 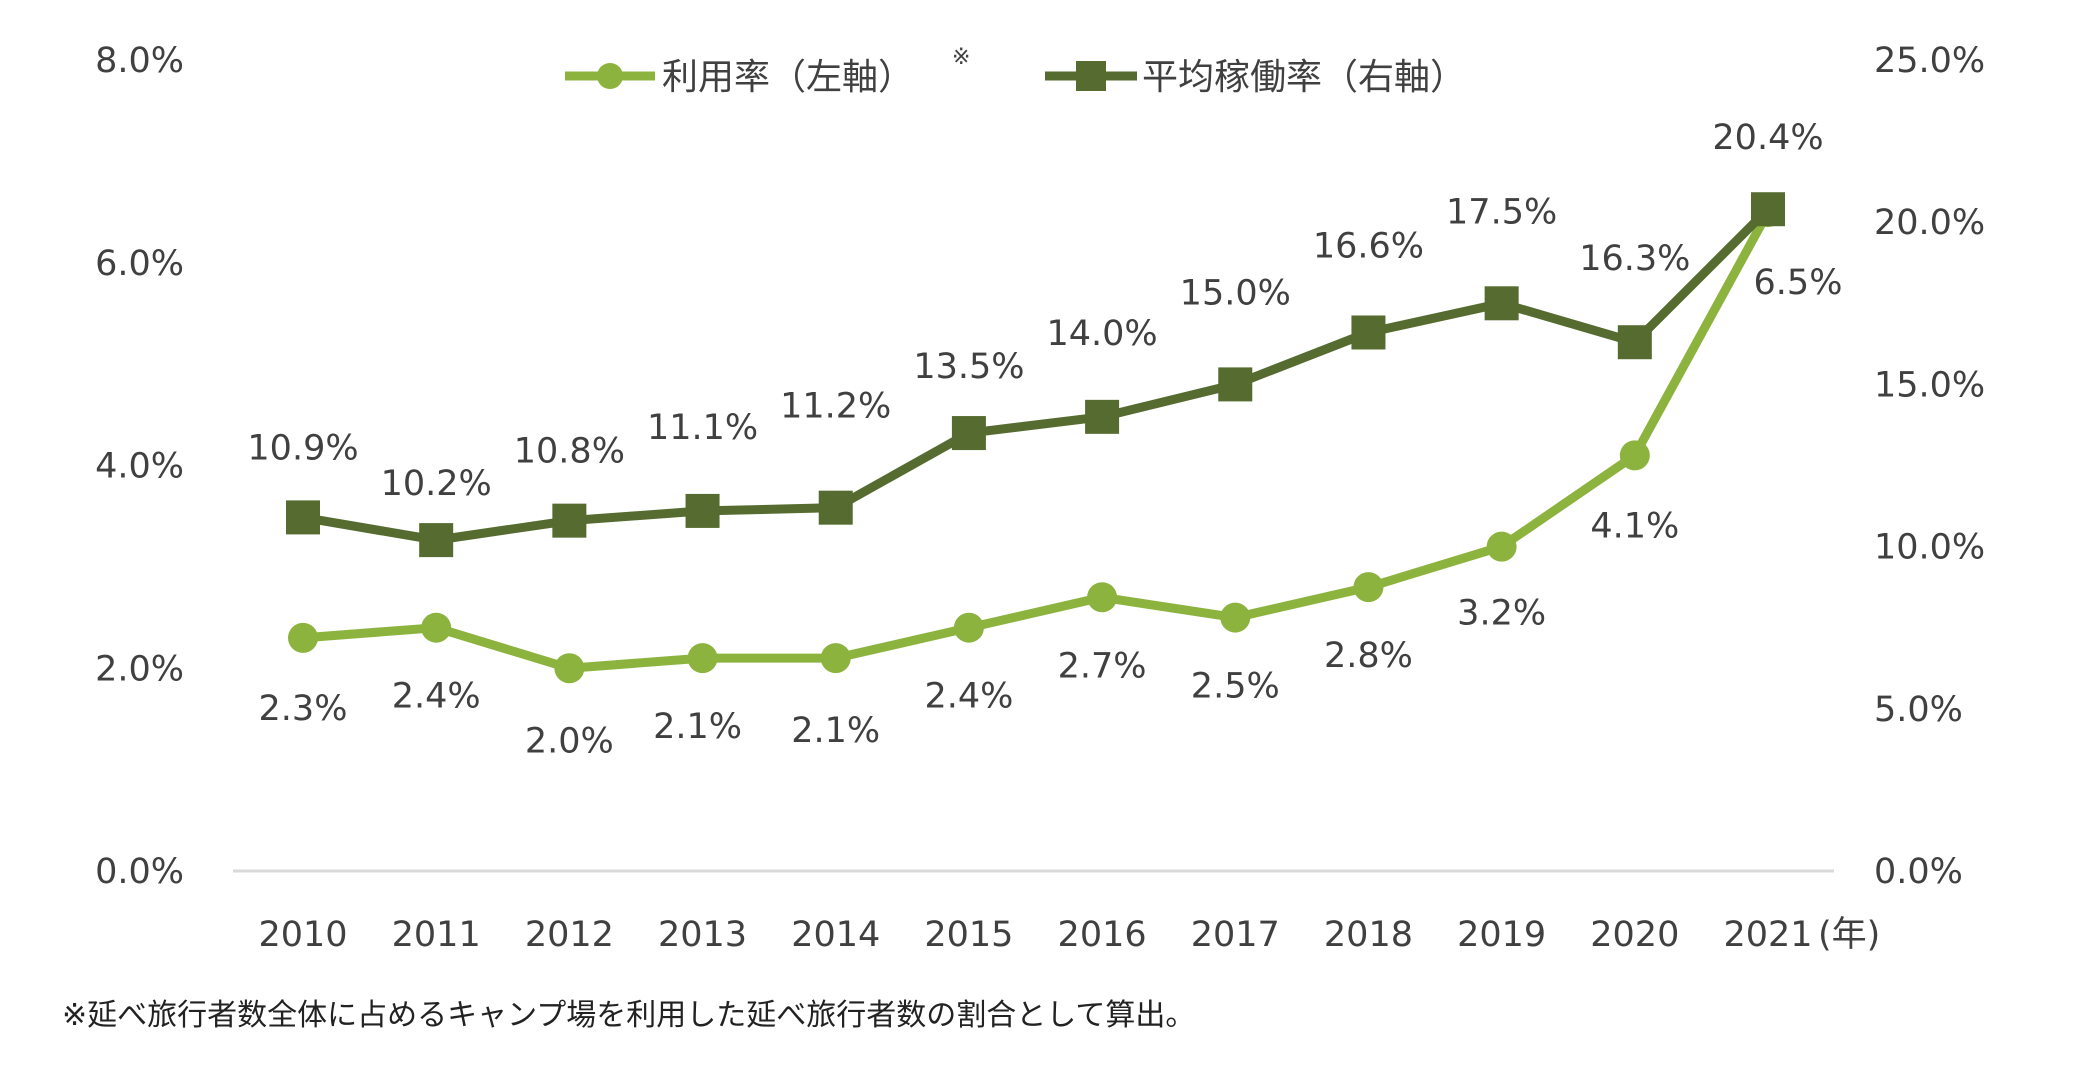 What do you see at coordinates (302, 448) in the screenshot?
I see `data-label: 10.9%` at bounding box center [302, 448].